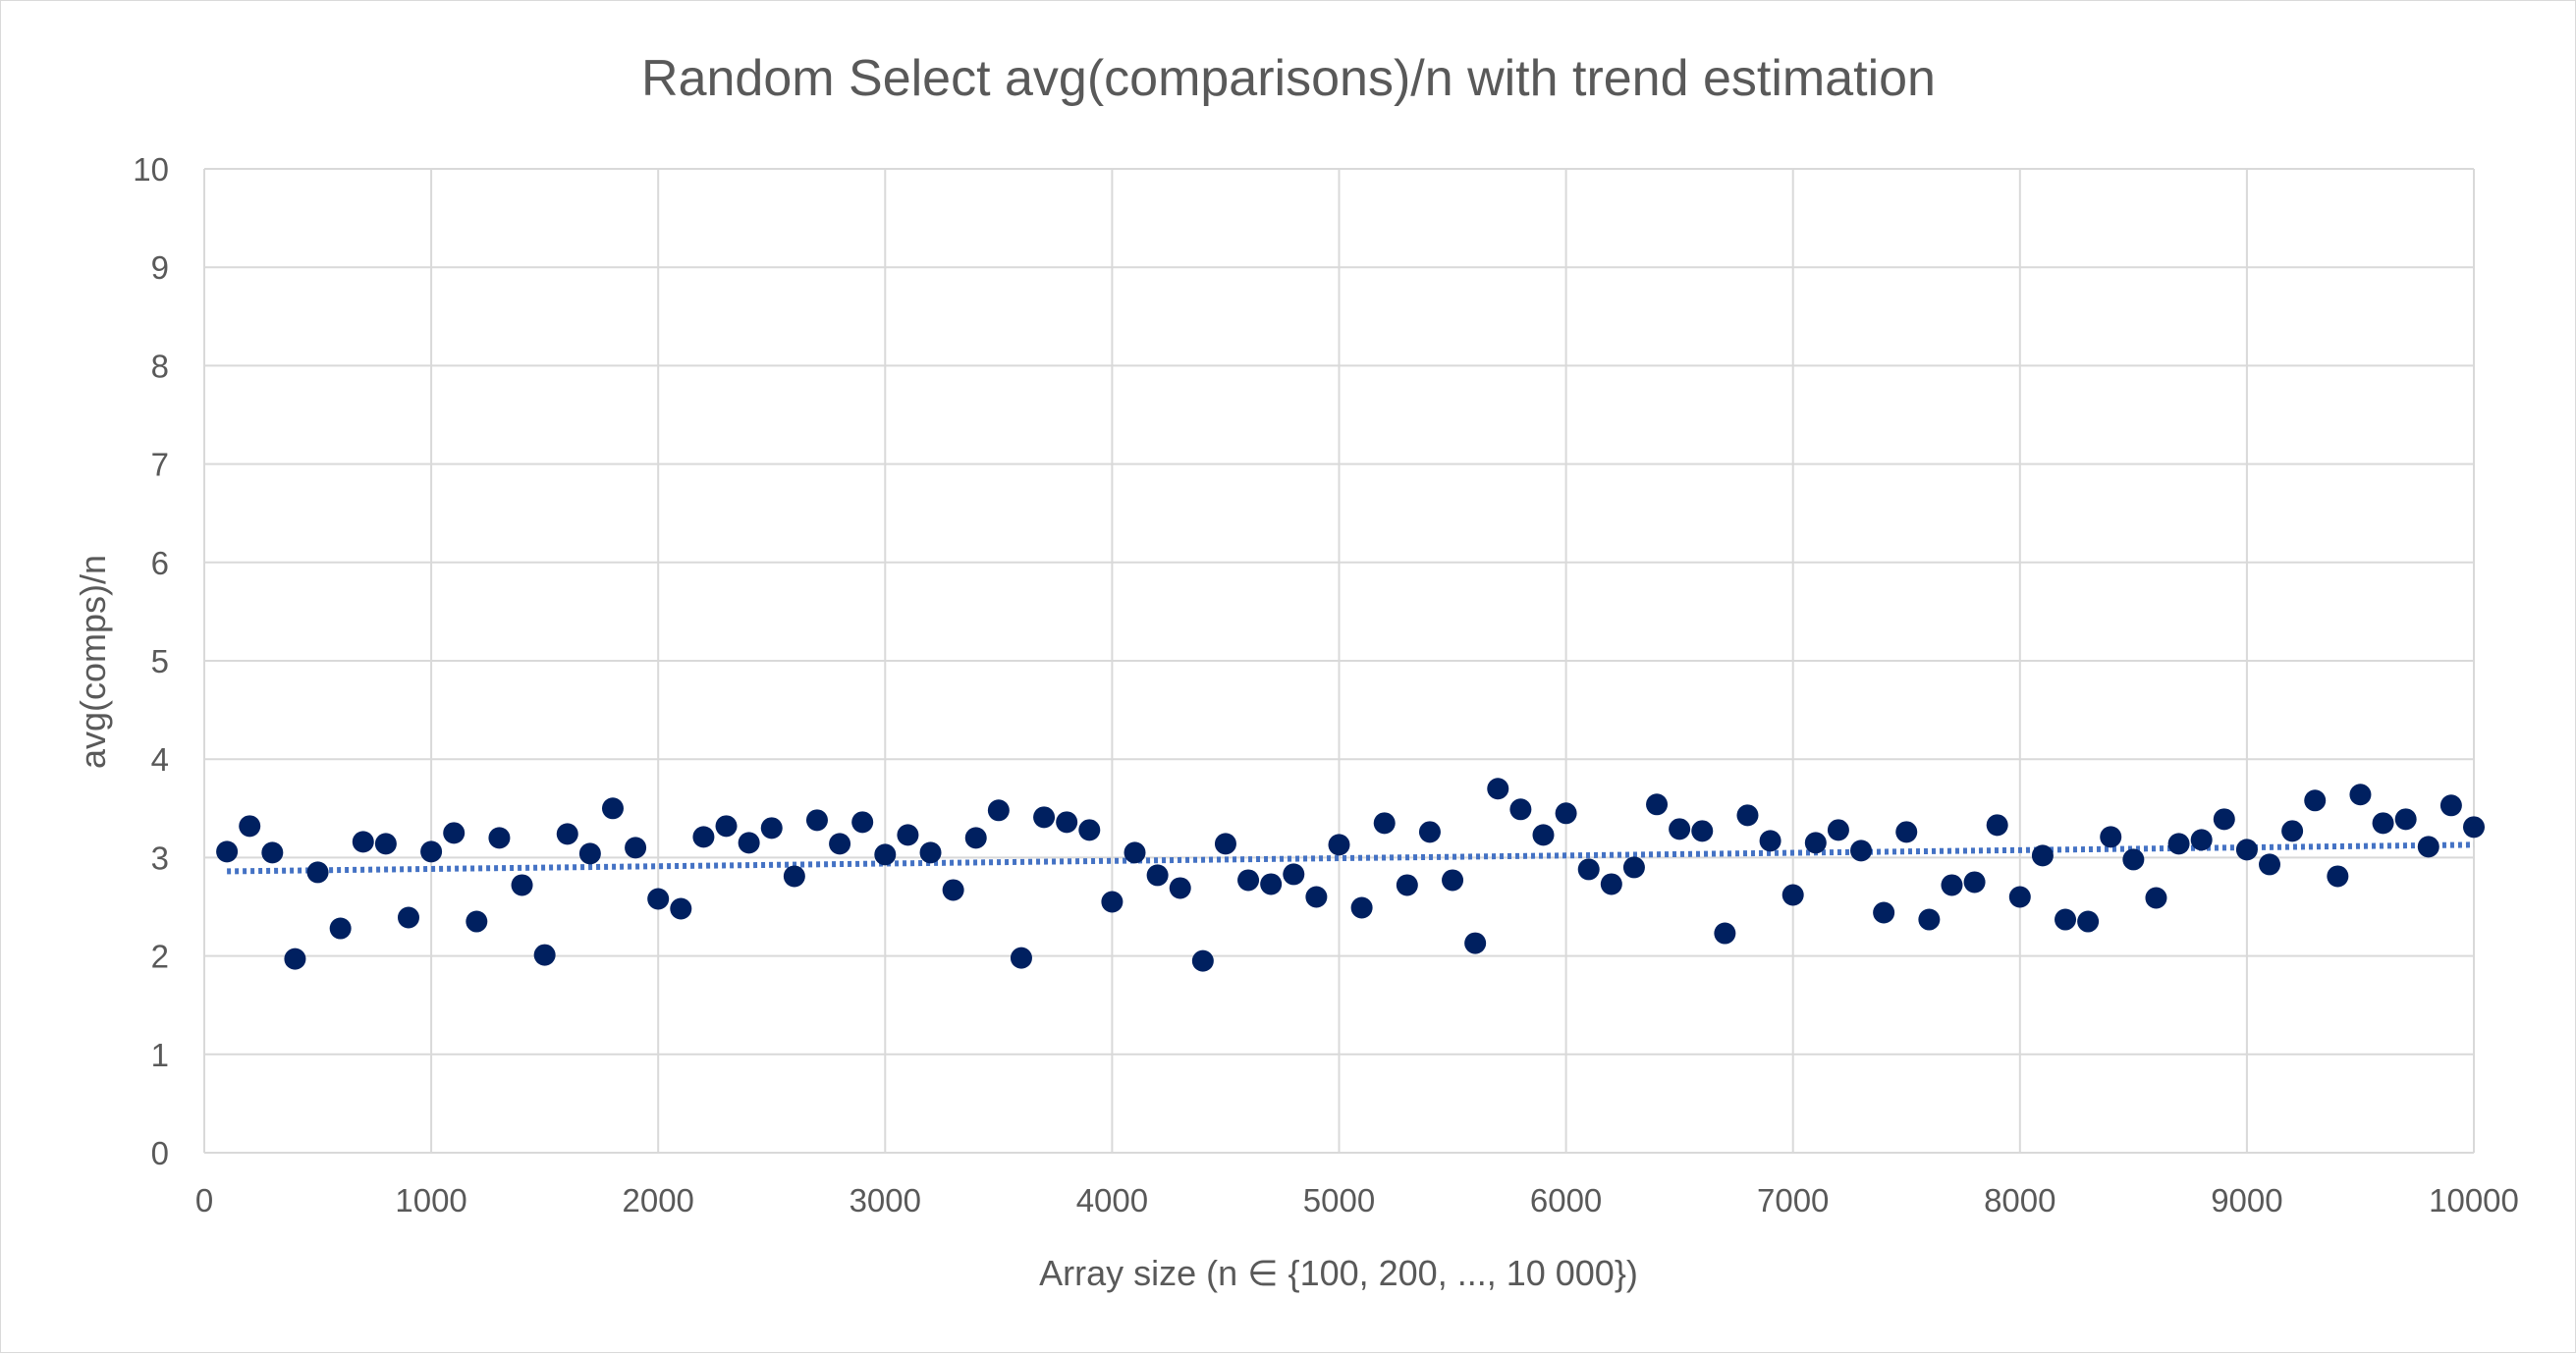  What do you see at coordinates (160, 563) in the screenshot?
I see `y-tick-label: 6` at bounding box center [160, 563].